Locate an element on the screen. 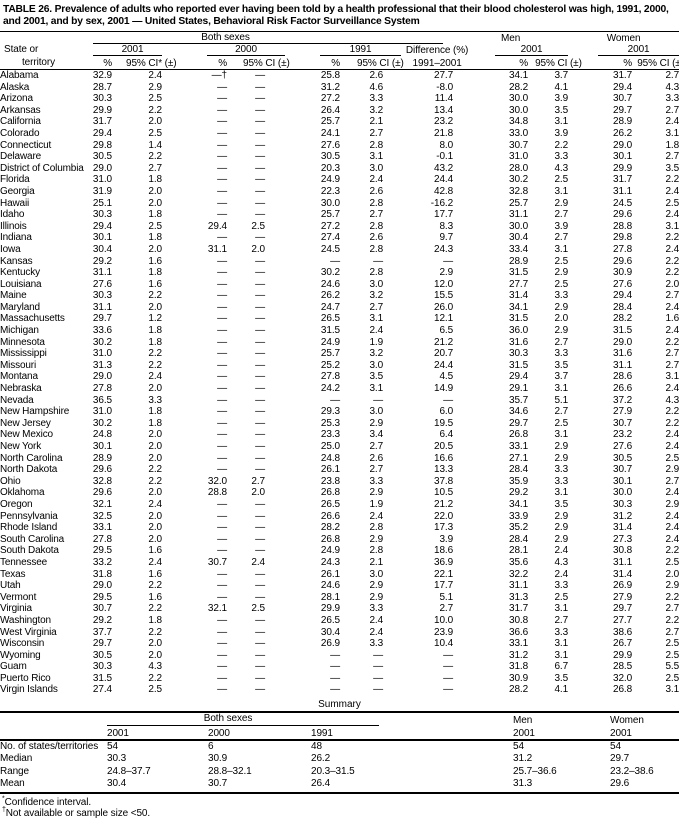  value-cell: 23.9 is located at coordinates (444, 632).